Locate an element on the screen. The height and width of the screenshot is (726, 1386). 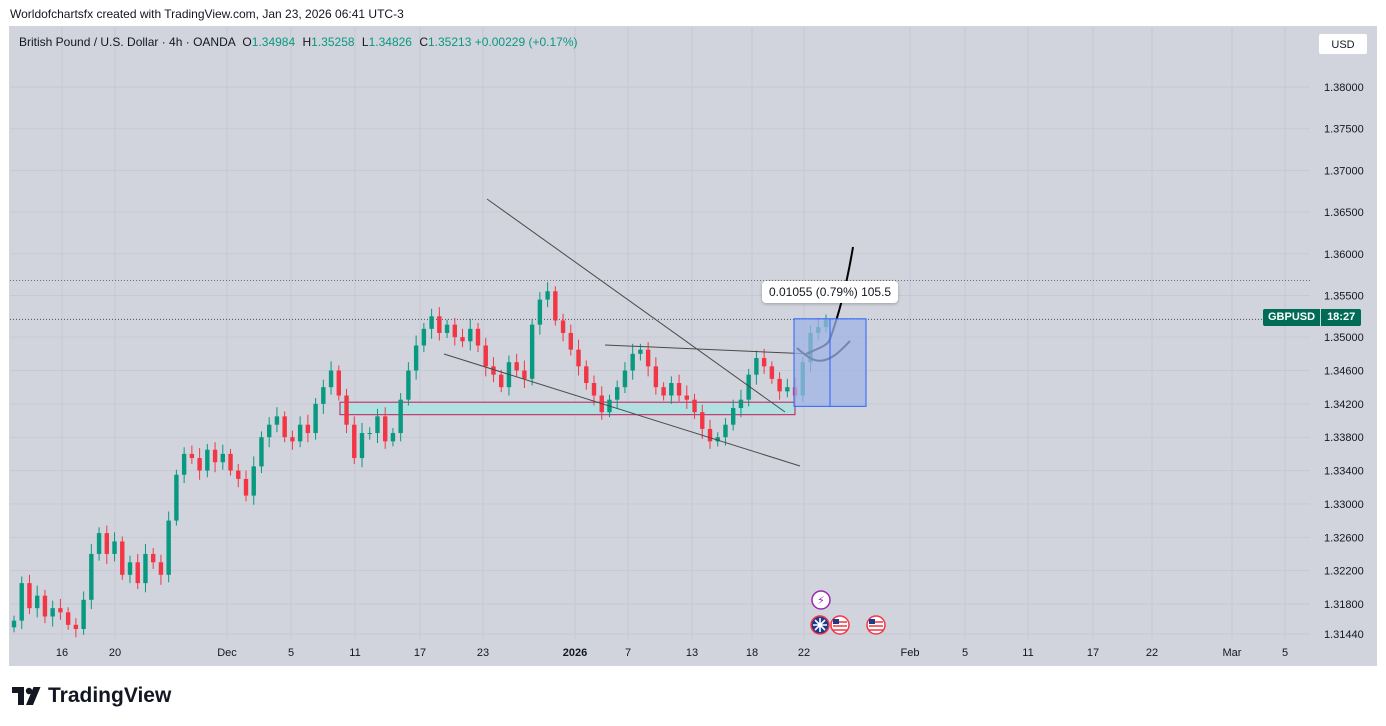
tradingview-logo: TradingView is located at coordinates (91, 696).